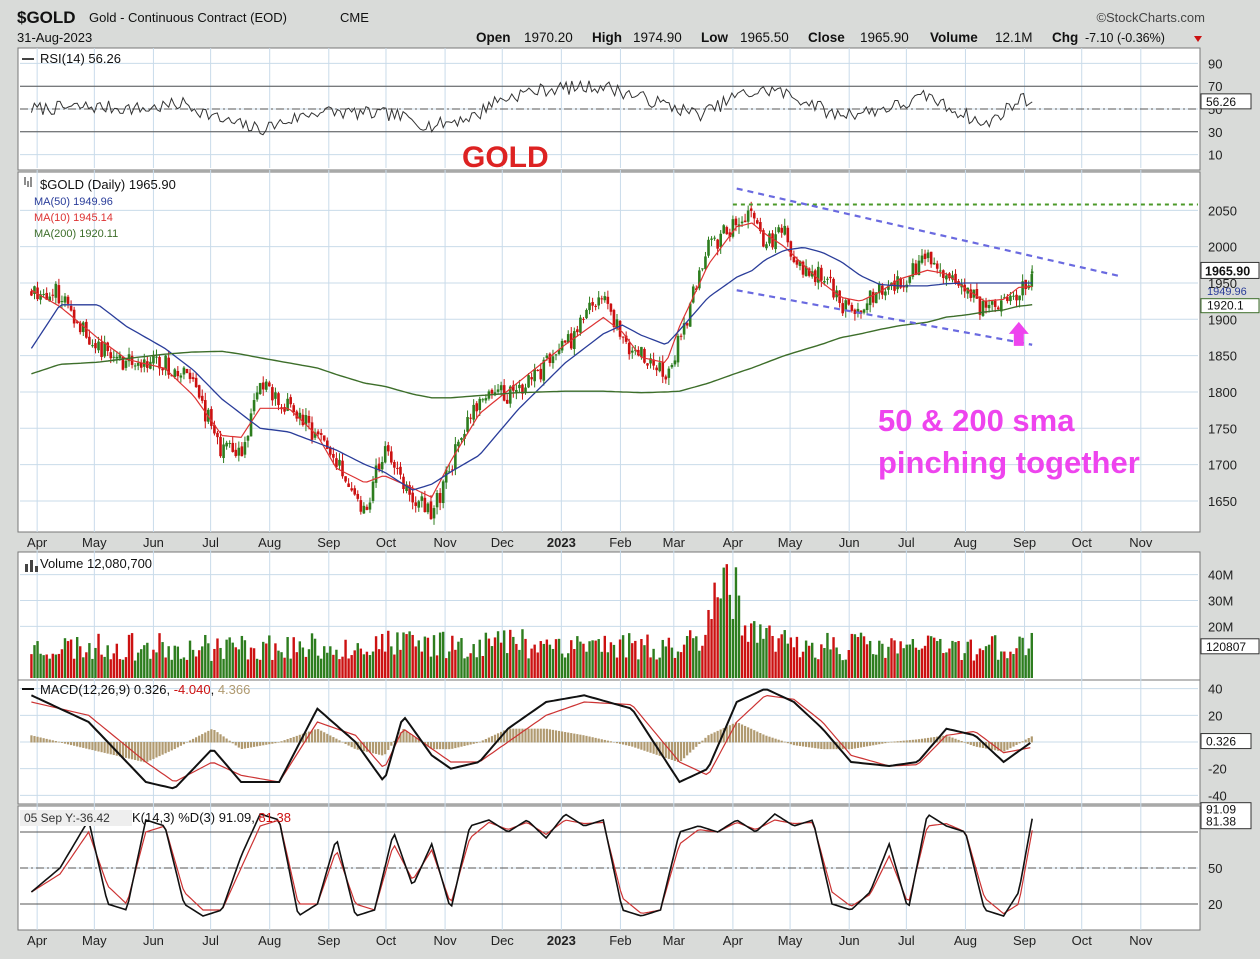 Image resolution: width=1260 pixels, height=959 pixels. I want to click on stoch-title: K(14,3) %D(3) 91.09, 81.38, so click(211, 817).